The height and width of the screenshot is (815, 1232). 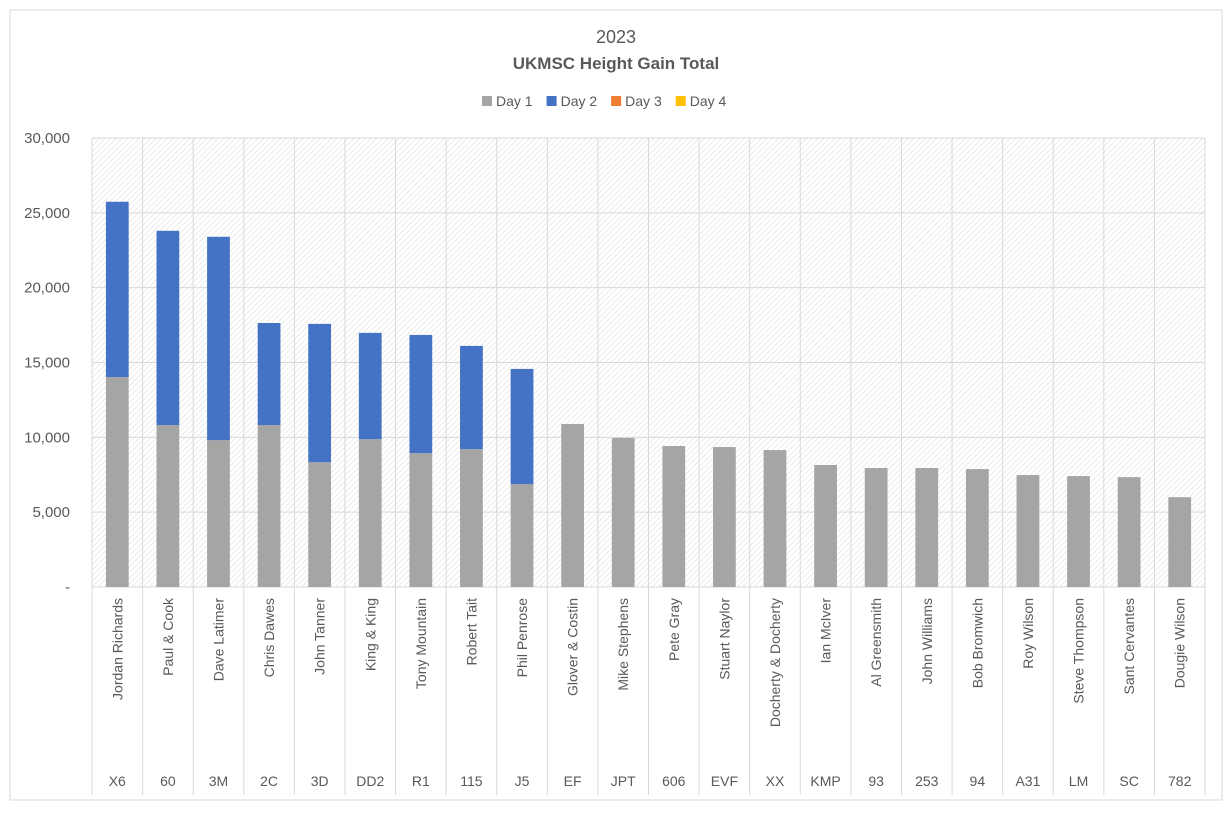 I want to click on x-code-label: 3D, so click(x=320, y=781).